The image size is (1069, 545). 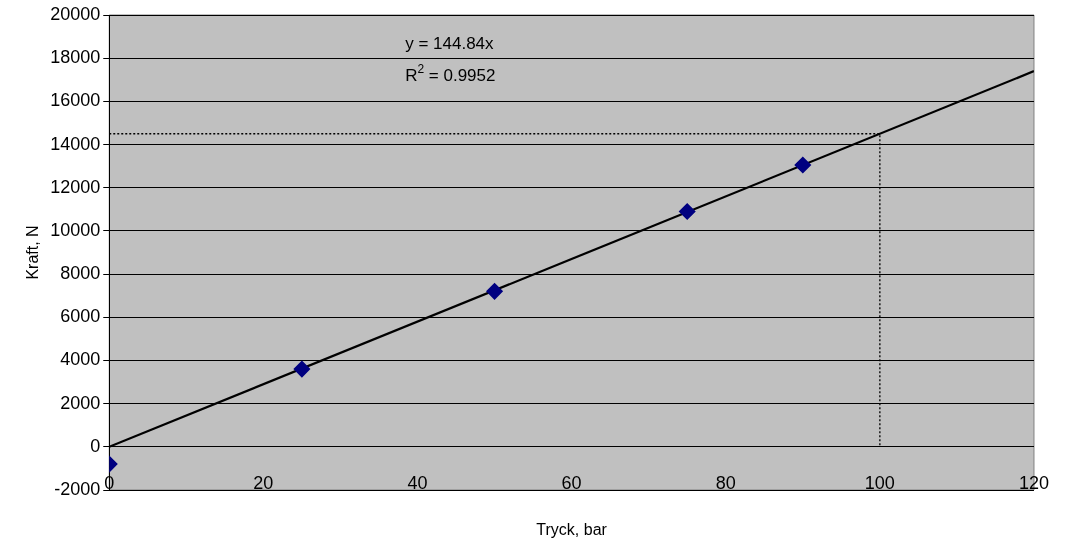 I want to click on x-tick-label: 100, so click(x=879, y=482).